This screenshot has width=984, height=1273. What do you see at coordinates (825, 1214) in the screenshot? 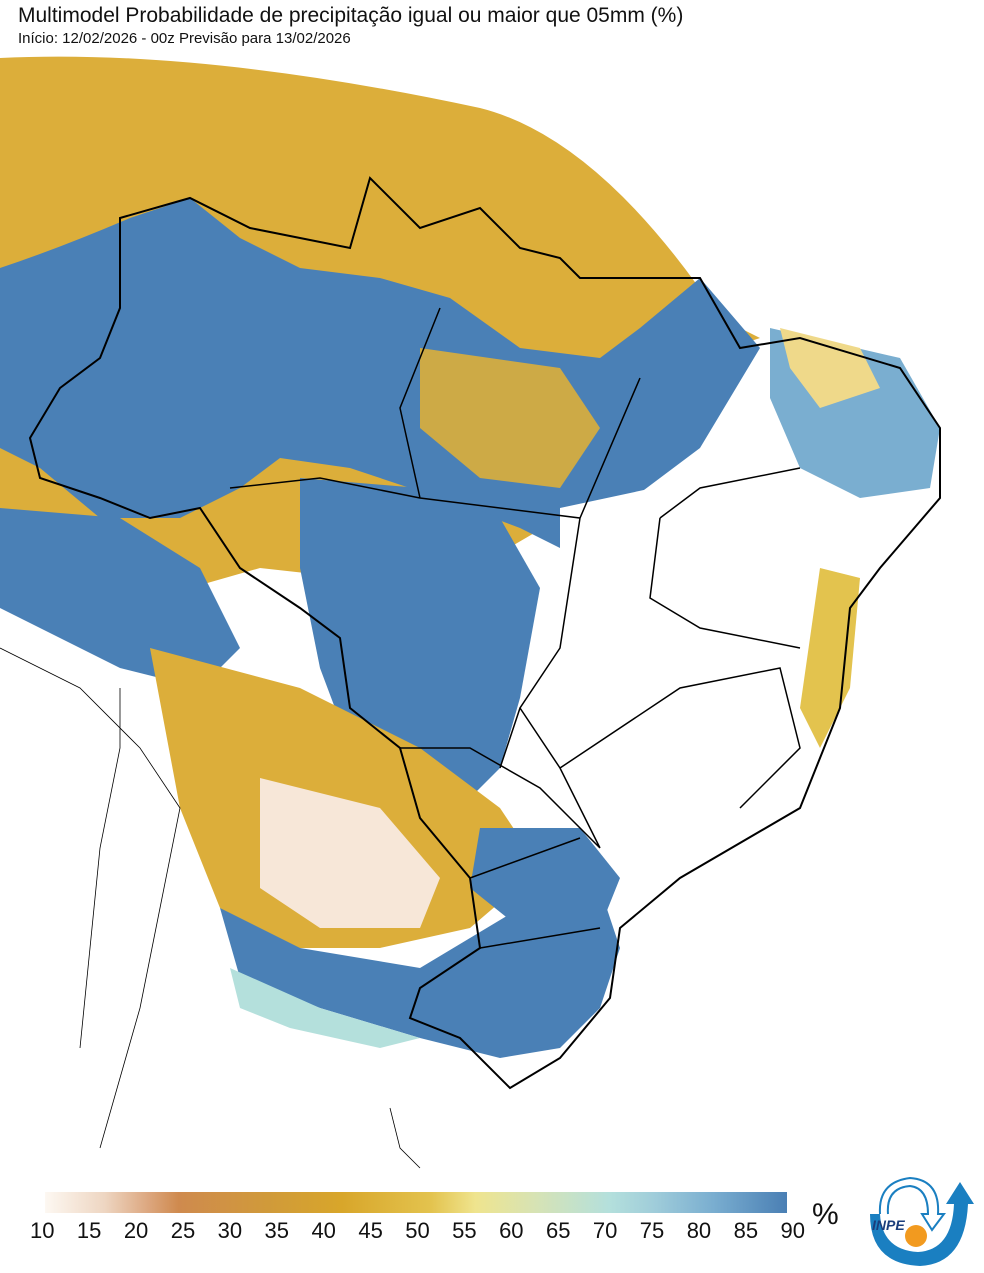
I see `unit-label: %` at bounding box center [825, 1214].